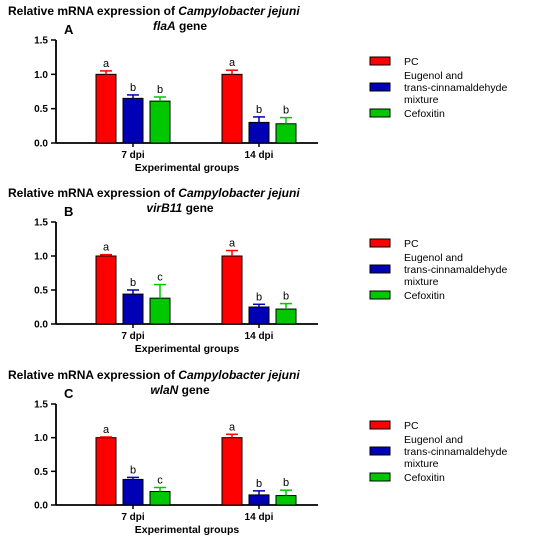 This screenshot has height=545, width=550. What do you see at coordinates (69, 393) in the screenshot?
I see `panel-letter: C` at bounding box center [69, 393].